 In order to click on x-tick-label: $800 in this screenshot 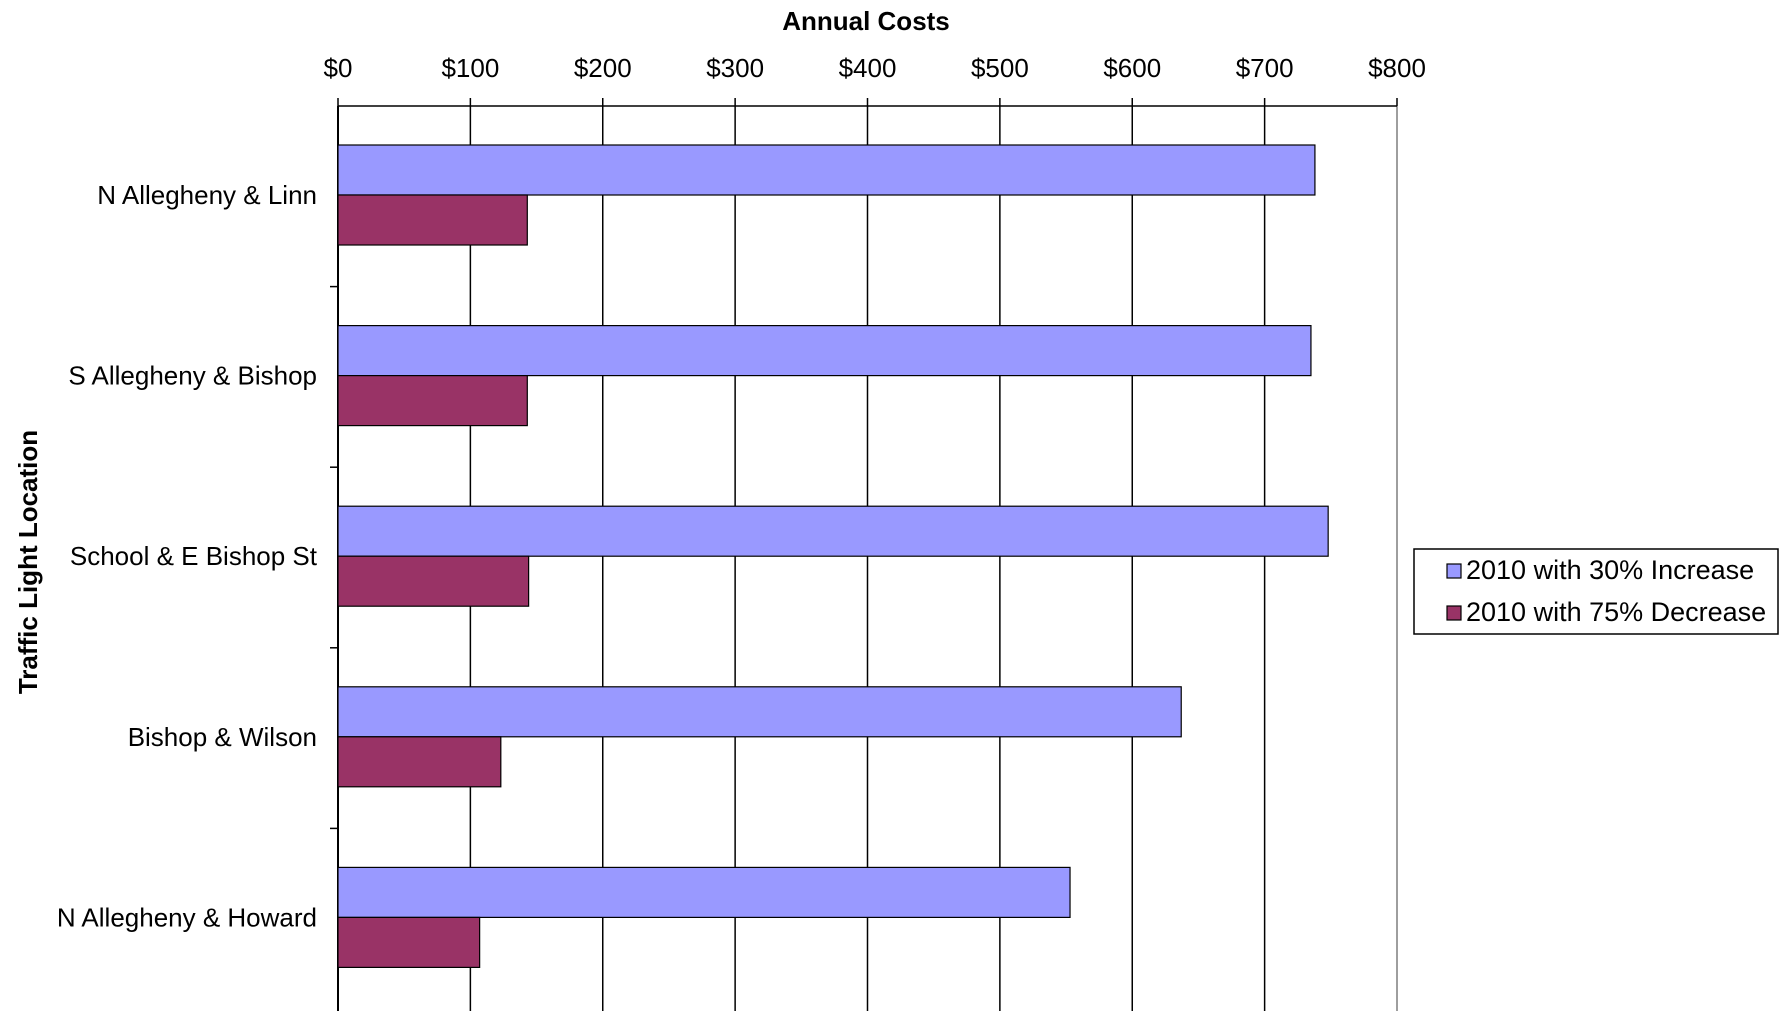, I will do `click(1397, 68)`.